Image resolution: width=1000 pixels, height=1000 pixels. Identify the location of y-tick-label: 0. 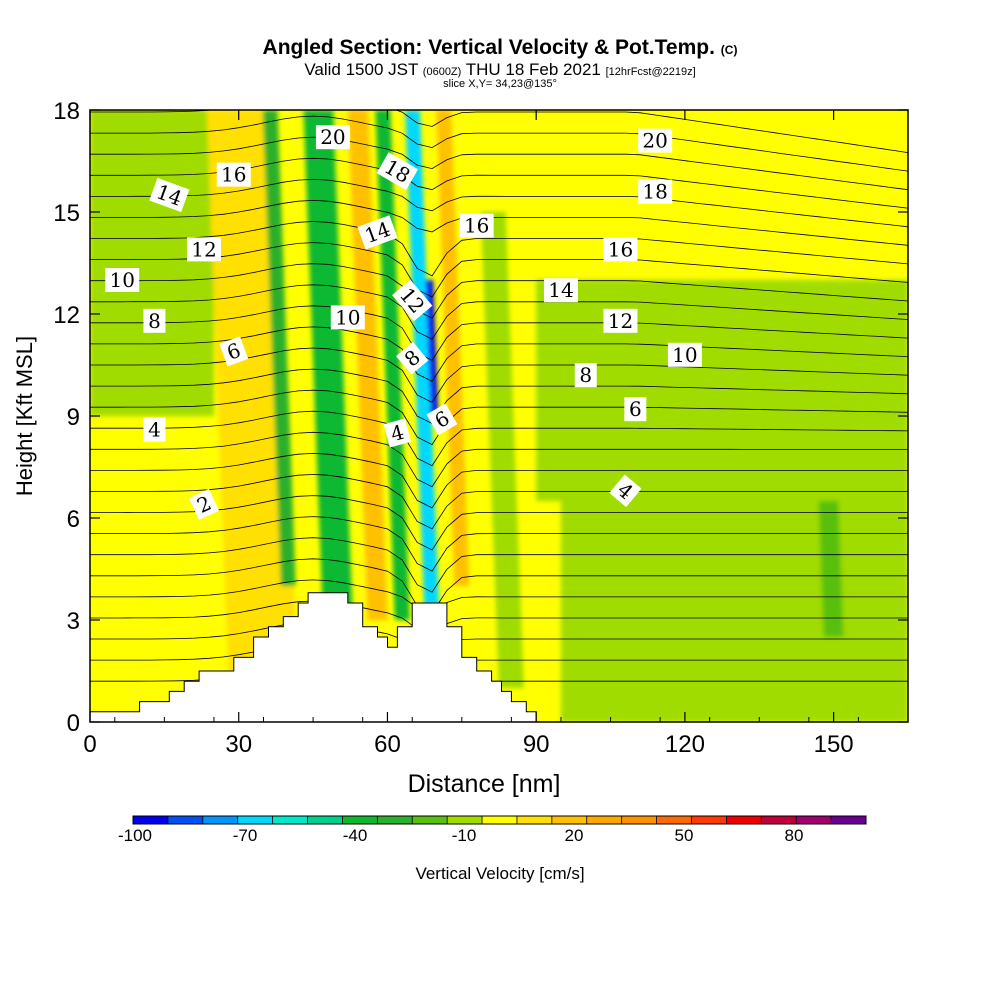
(73, 723).